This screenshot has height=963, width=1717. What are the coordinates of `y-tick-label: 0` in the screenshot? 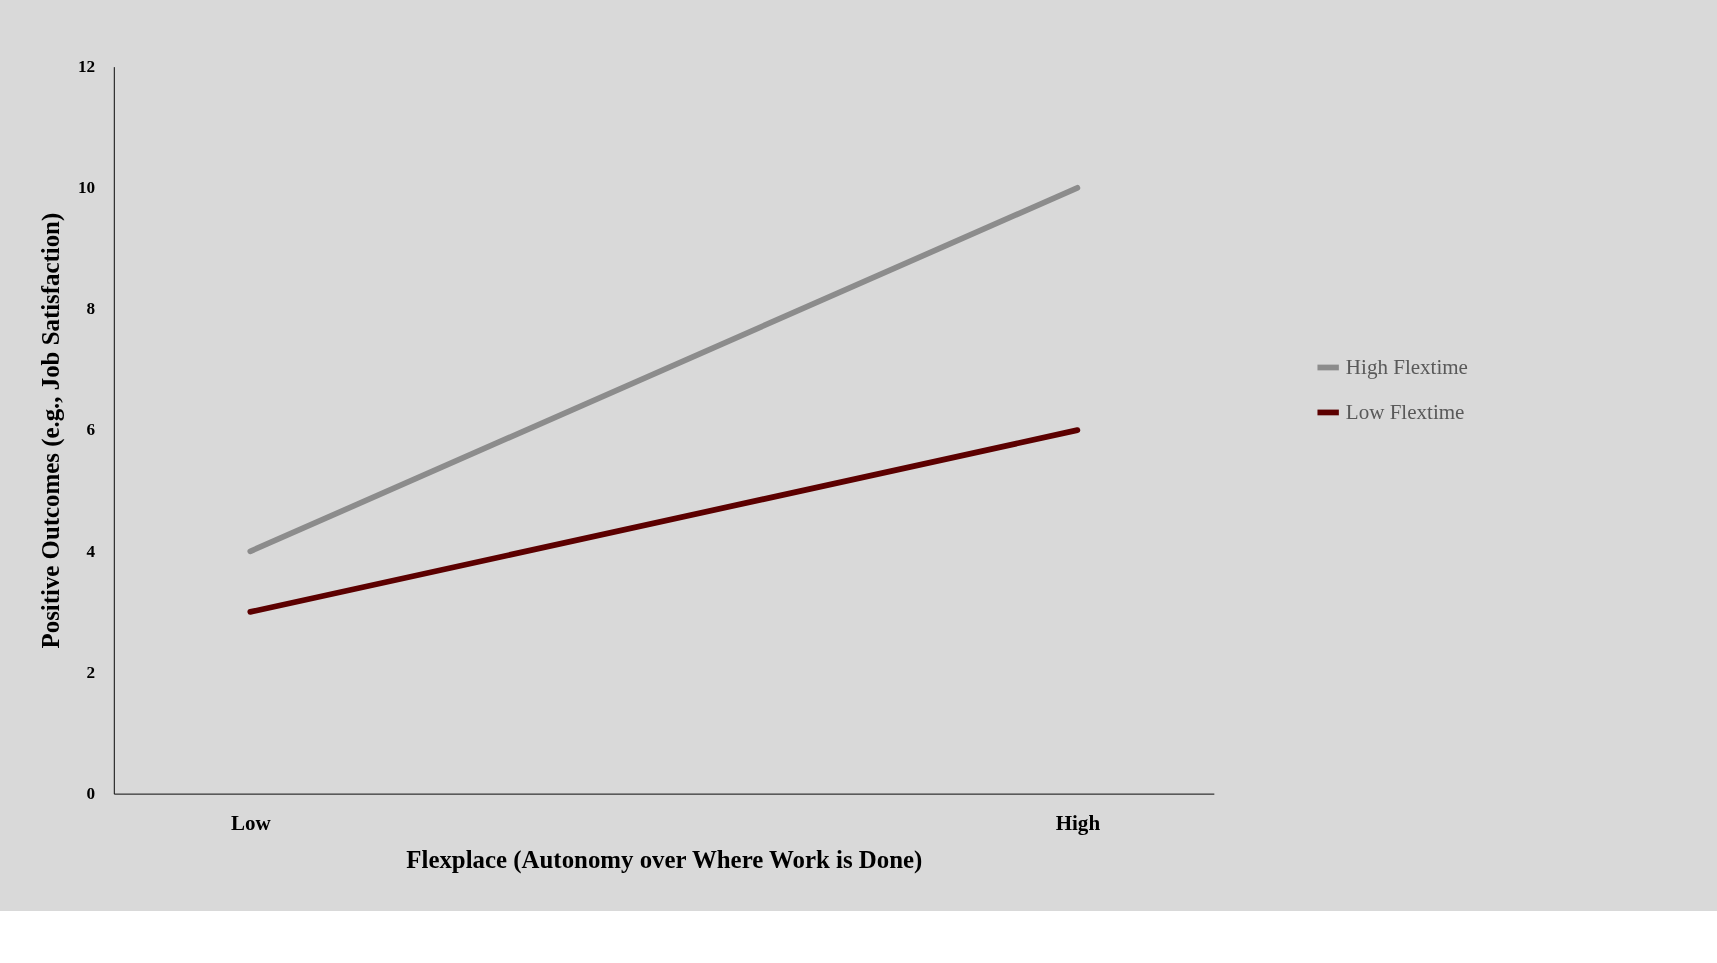 It's located at (91, 793).